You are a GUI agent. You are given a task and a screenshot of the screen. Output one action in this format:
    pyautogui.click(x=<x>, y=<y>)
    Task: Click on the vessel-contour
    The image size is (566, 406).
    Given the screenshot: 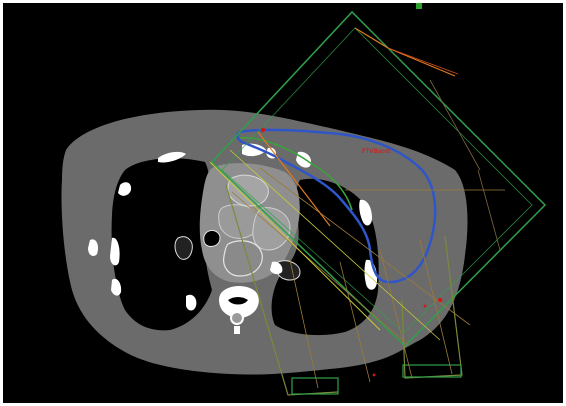 What is the action you would take?
    pyautogui.click(x=243, y=258)
    